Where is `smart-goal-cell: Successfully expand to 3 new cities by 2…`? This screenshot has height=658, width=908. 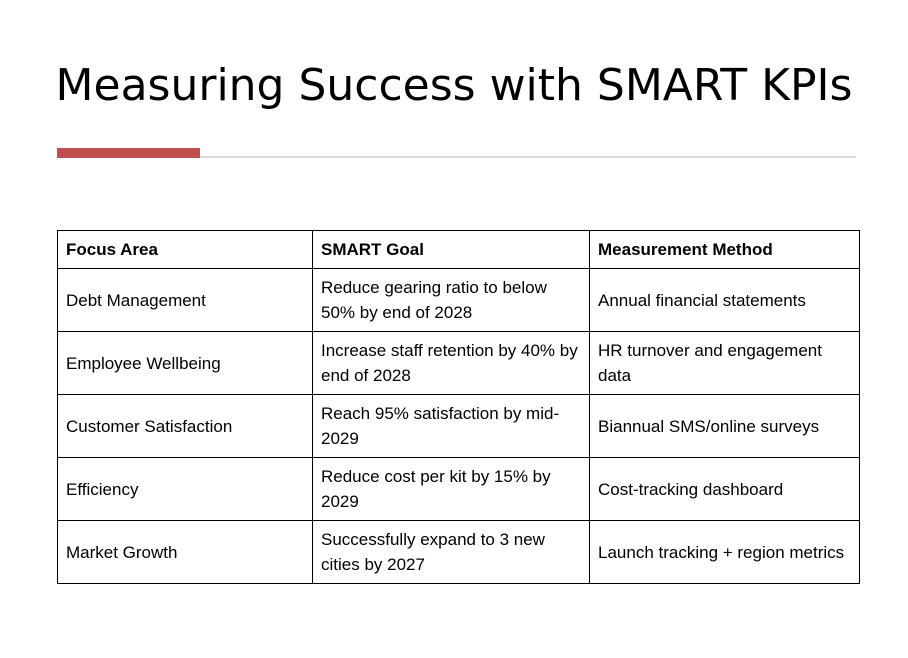 smart-goal-cell: Successfully expand to 3 new cities by 2… is located at coordinates (451, 552).